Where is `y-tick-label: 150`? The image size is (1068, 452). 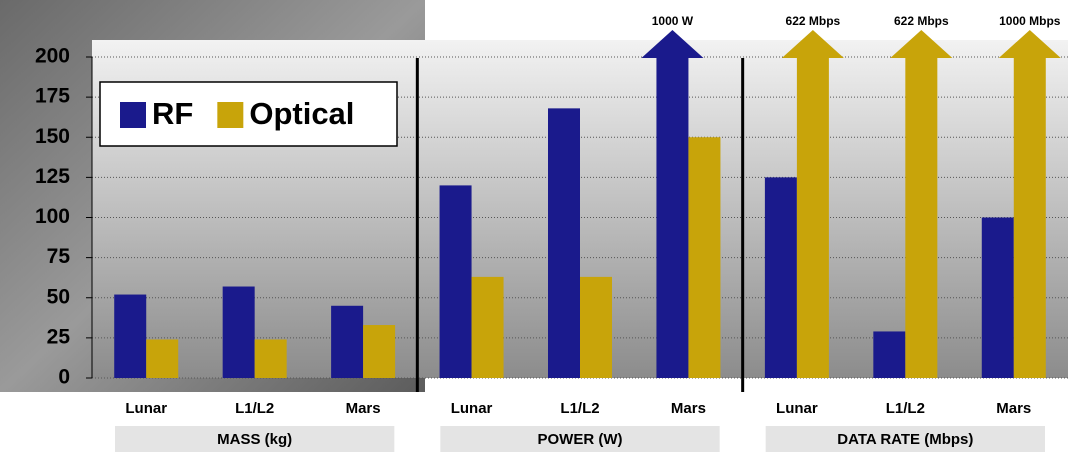 y-tick-label: 150 is located at coordinates (52, 136).